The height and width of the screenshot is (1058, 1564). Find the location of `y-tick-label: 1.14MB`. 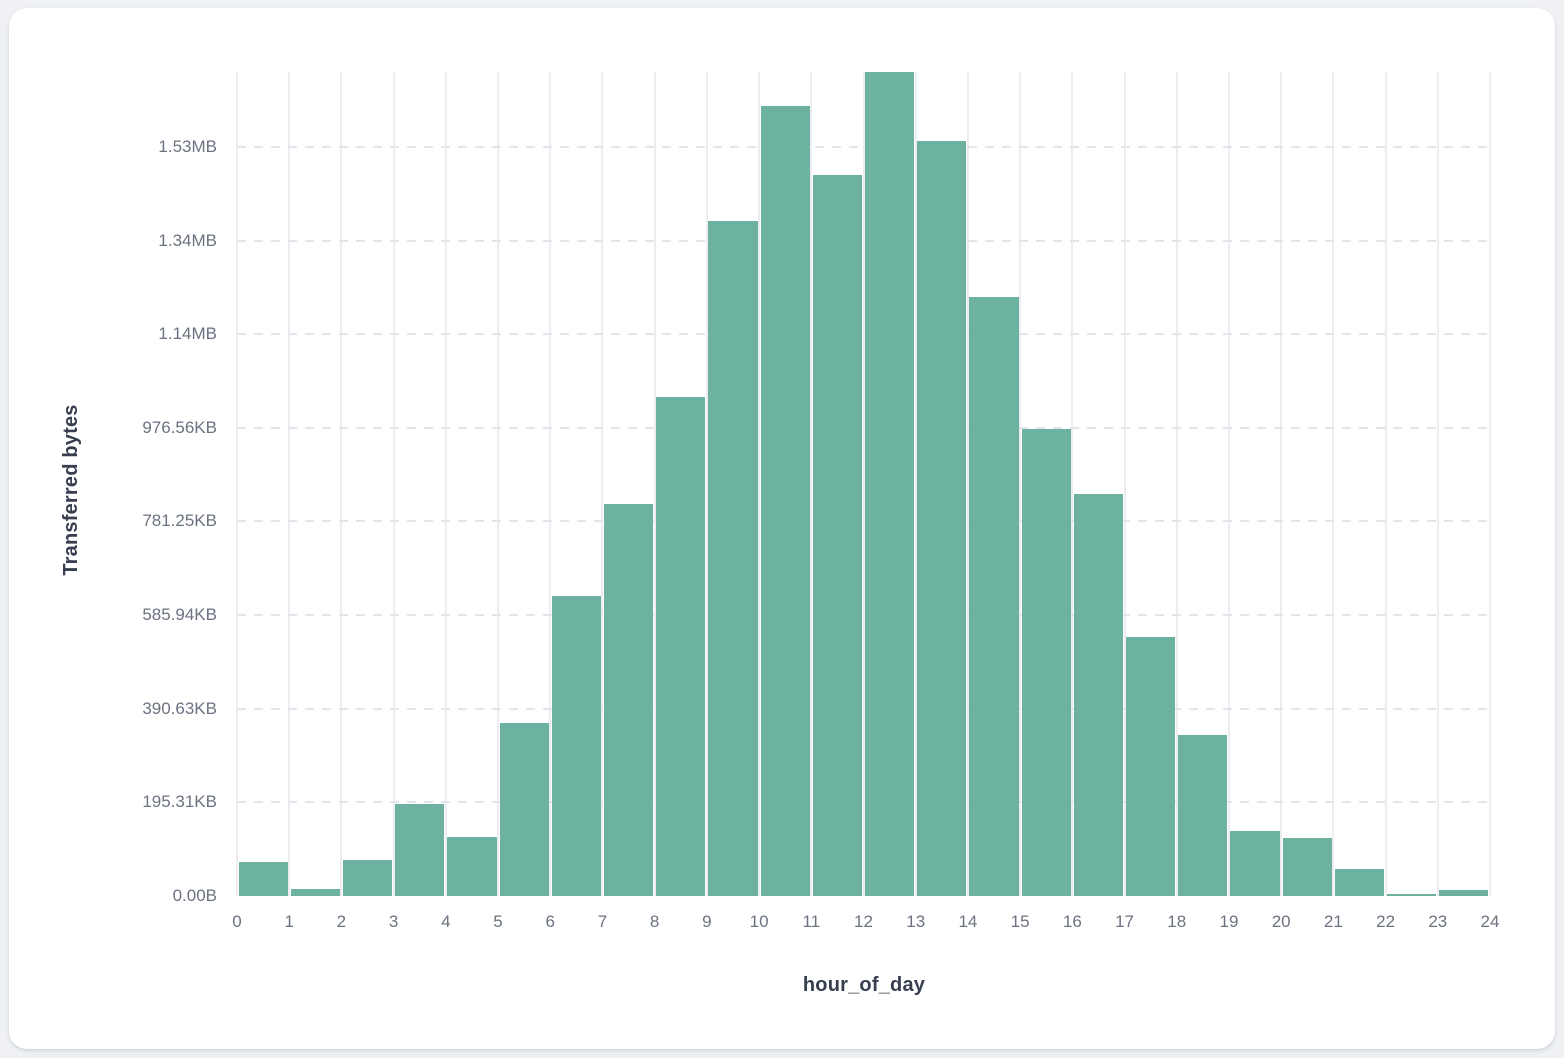

y-tick-label: 1.14MB is located at coordinates (187, 334).